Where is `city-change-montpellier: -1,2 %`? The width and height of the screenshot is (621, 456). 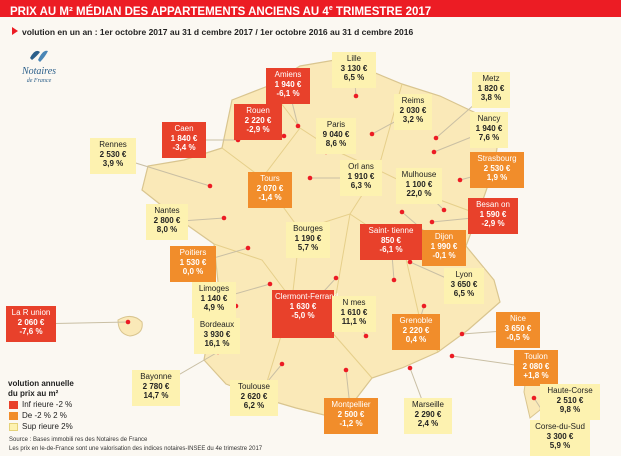
city-change-montpellier: -1,2 % is located at coordinates (351, 423).